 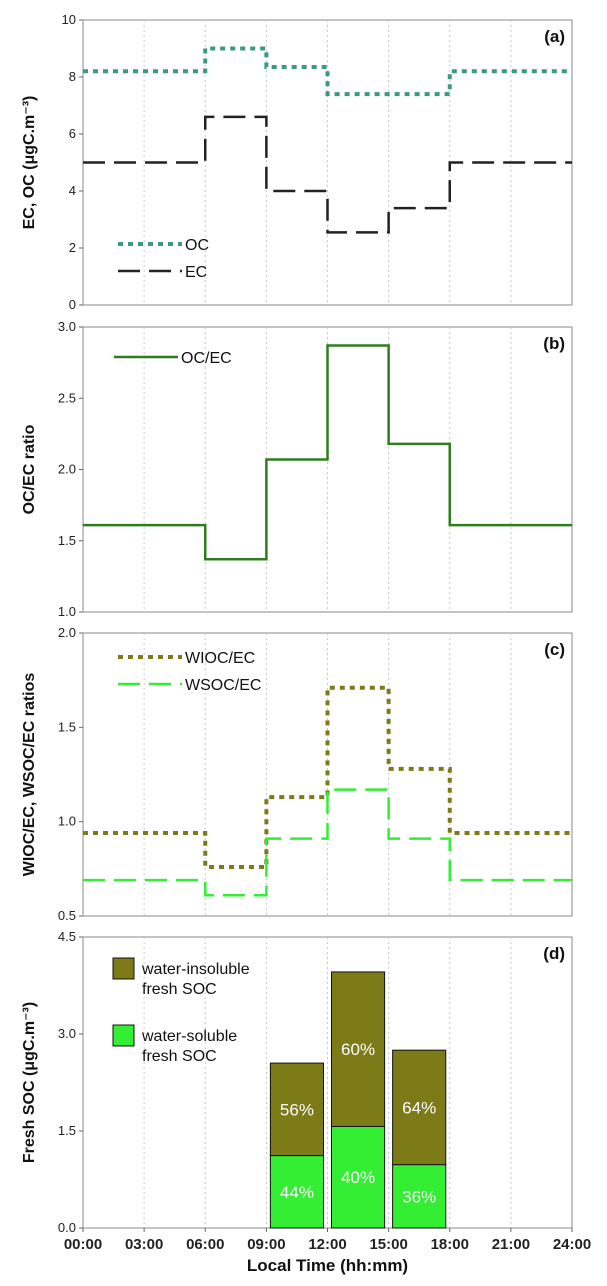 I want to click on xtick-label: 18:00, so click(x=450, y=1244).